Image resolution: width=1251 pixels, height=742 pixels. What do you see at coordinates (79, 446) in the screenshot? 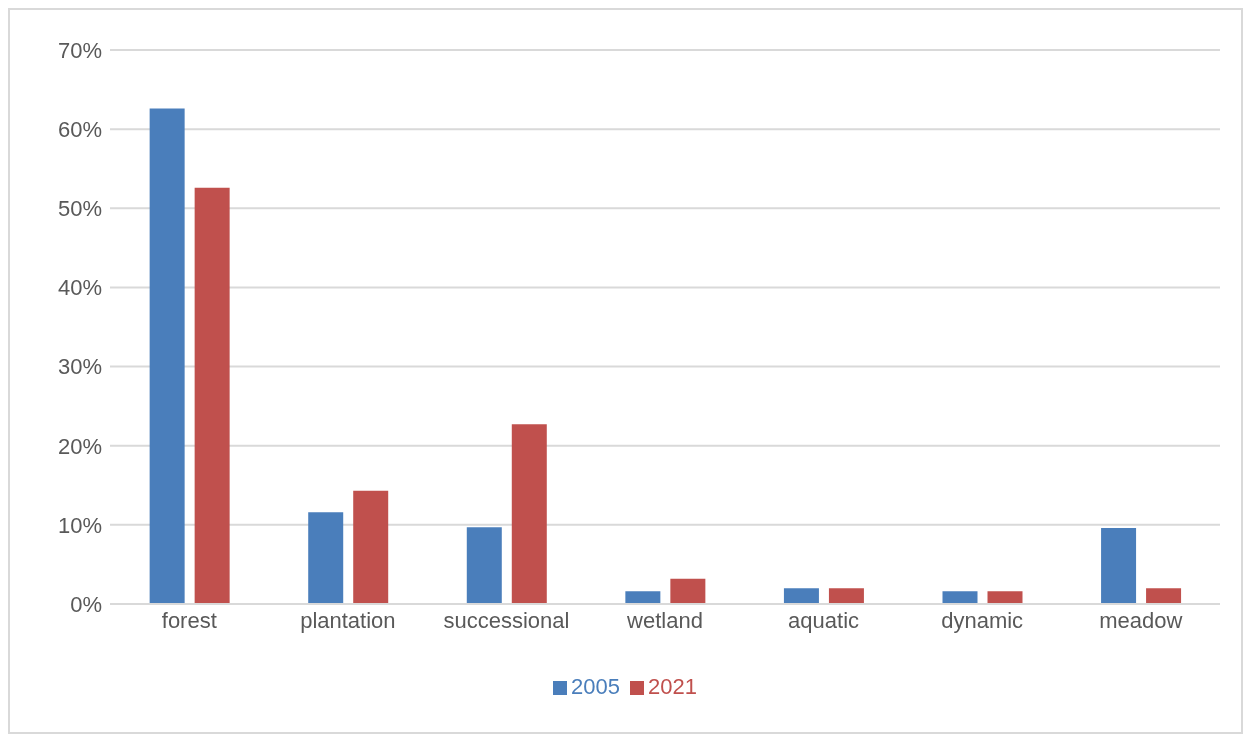
I see `y-tick-label: 20%` at bounding box center [79, 446].